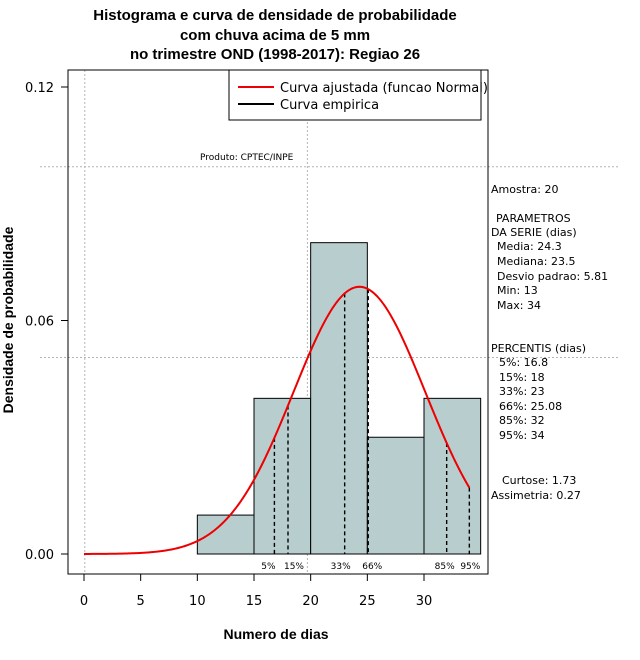  Describe the element at coordinates (367, 601) in the screenshot. I see `x-tick-label: 25` at that location.